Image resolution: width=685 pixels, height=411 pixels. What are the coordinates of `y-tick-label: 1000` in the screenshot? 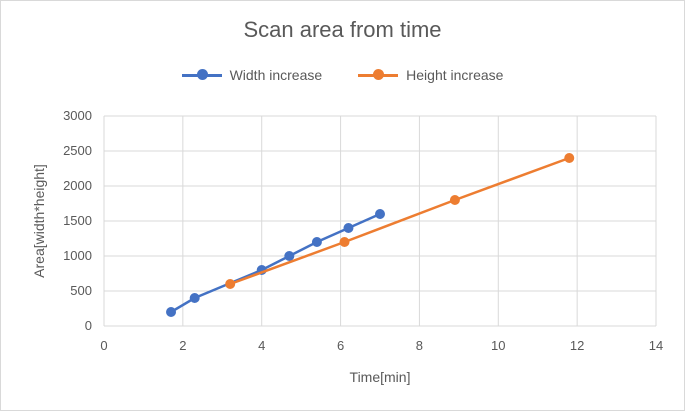 It's located at (77, 255).